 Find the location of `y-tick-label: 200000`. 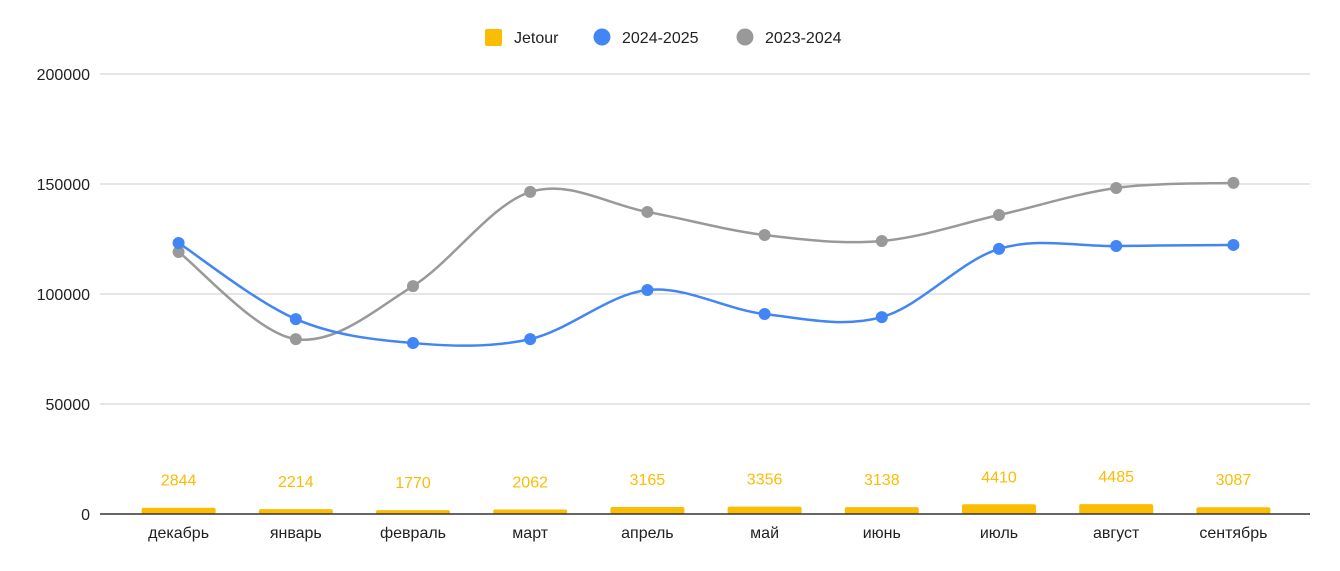

y-tick-label: 200000 is located at coordinates (63, 75).